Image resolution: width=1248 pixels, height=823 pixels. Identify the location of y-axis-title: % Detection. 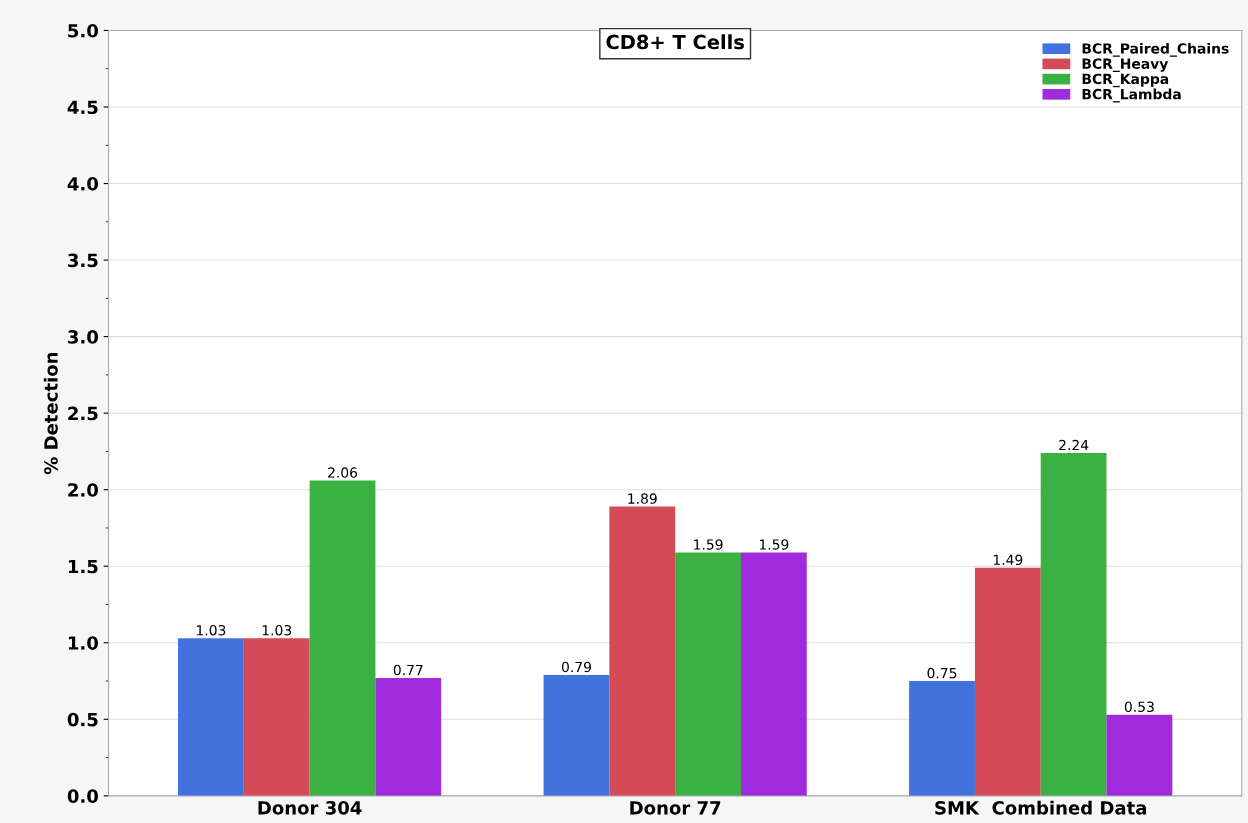
(50, 413).